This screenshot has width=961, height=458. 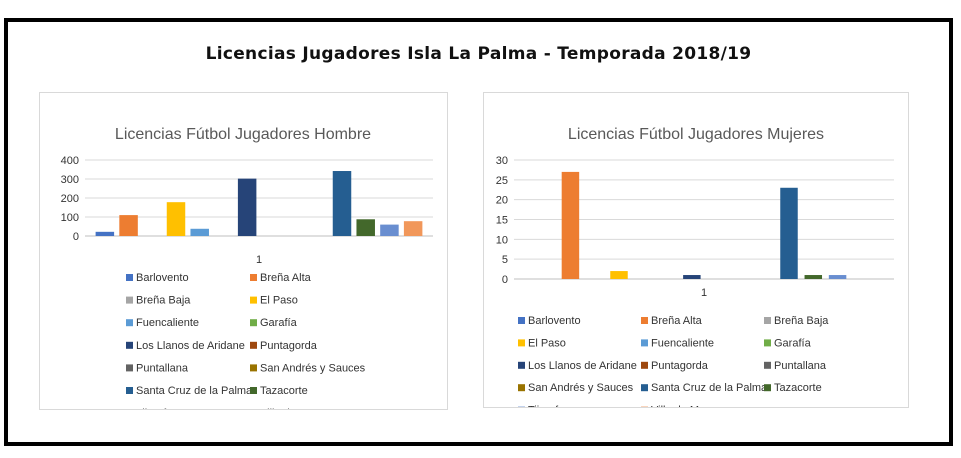 I want to click on women-legend-label: San Andrés y Sauces, so click(x=581, y=388).